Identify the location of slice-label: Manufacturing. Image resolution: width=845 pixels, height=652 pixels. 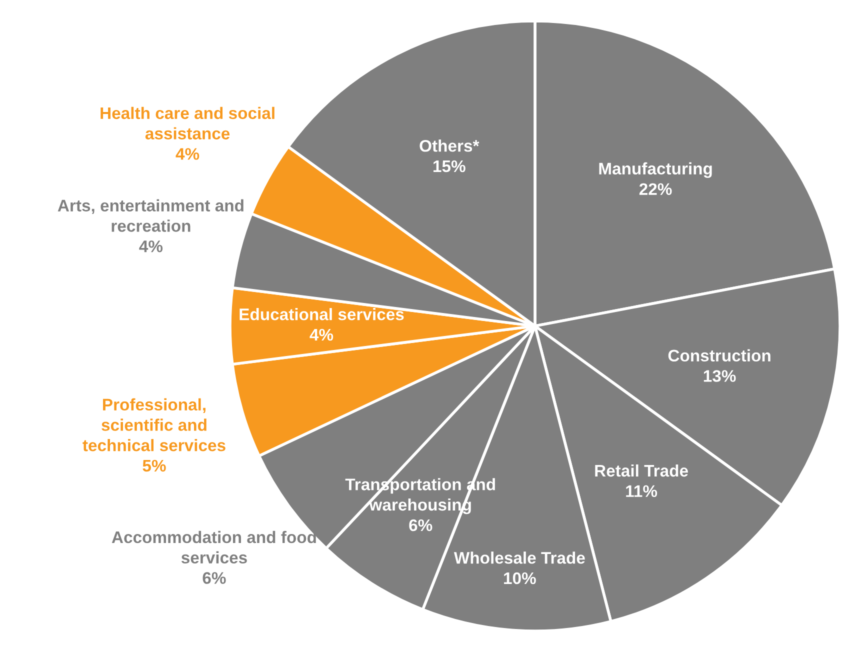
(655, 170).